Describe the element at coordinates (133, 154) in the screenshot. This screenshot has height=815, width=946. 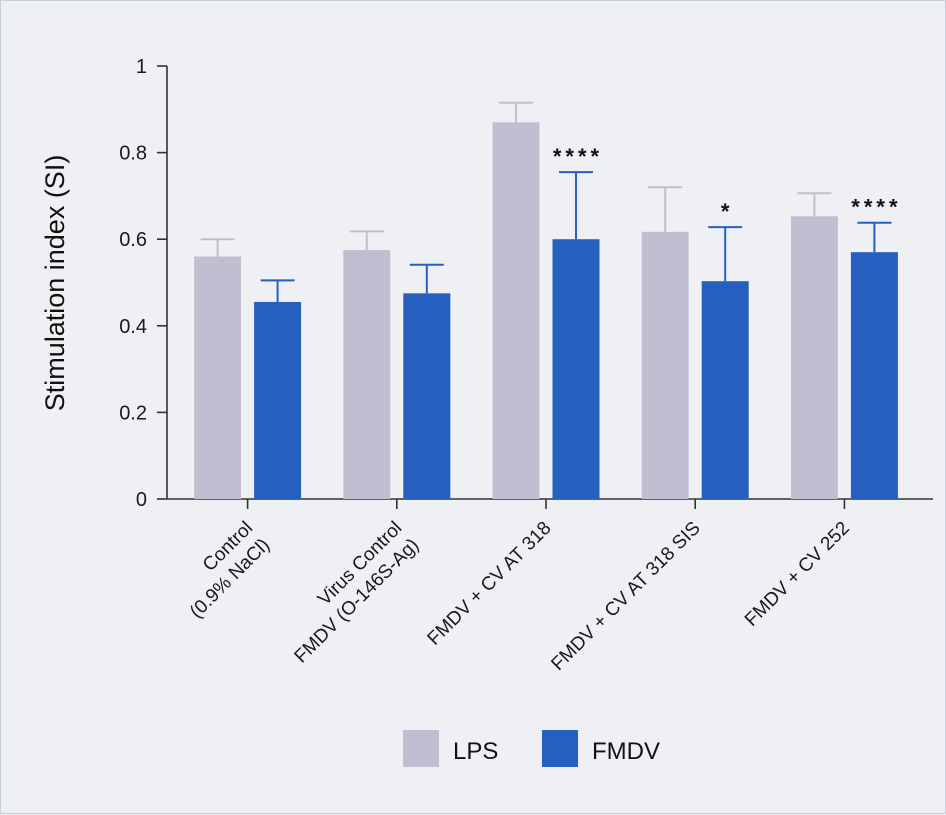
I see `y-tick-label: 0.8` at that location.